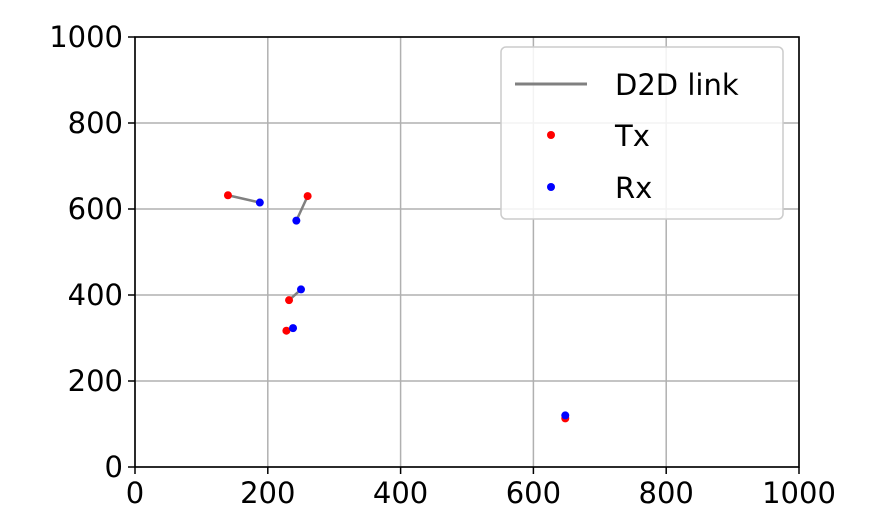 This screenshot has height=524, width=872. What do you see at coordinates (135, 493) in the screenshot?
I see `x-tick-label: 0` at bounding box center [135, 493].